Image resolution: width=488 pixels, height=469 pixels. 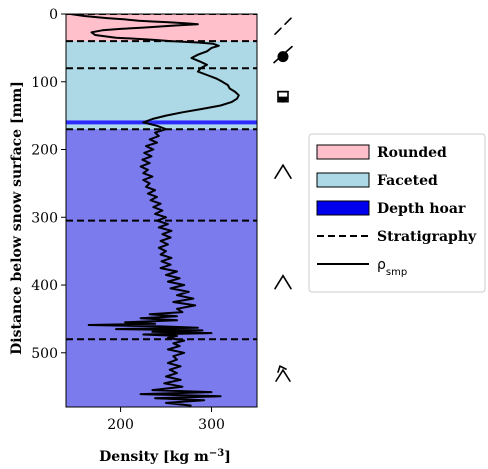 I want to click on x-axis-label-sup: −3, so click(x=216, y=453).